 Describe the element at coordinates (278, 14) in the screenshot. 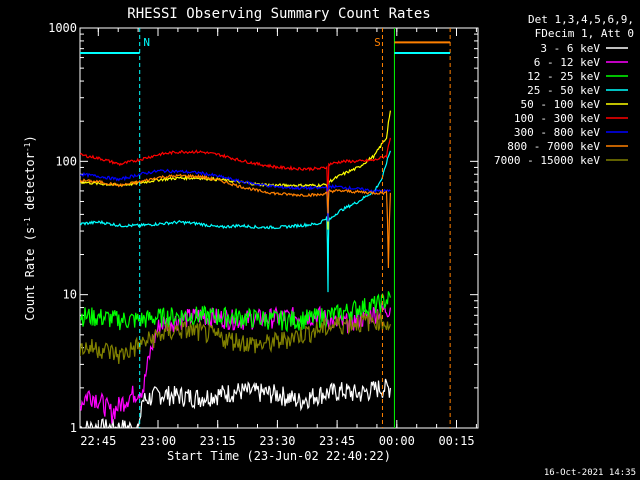

I see `chart-title: RHESSI Observing Summary Count Rates` at that location.